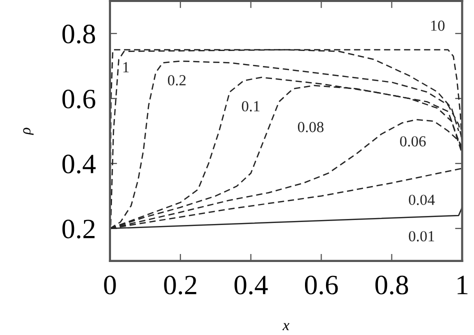 Image resolution: width=474 pixels, height=335 pixels. What do you see at coordinates (311, 127) in the screenshot?
I see `series-label: 0.08` at bounding box center [311, 127].